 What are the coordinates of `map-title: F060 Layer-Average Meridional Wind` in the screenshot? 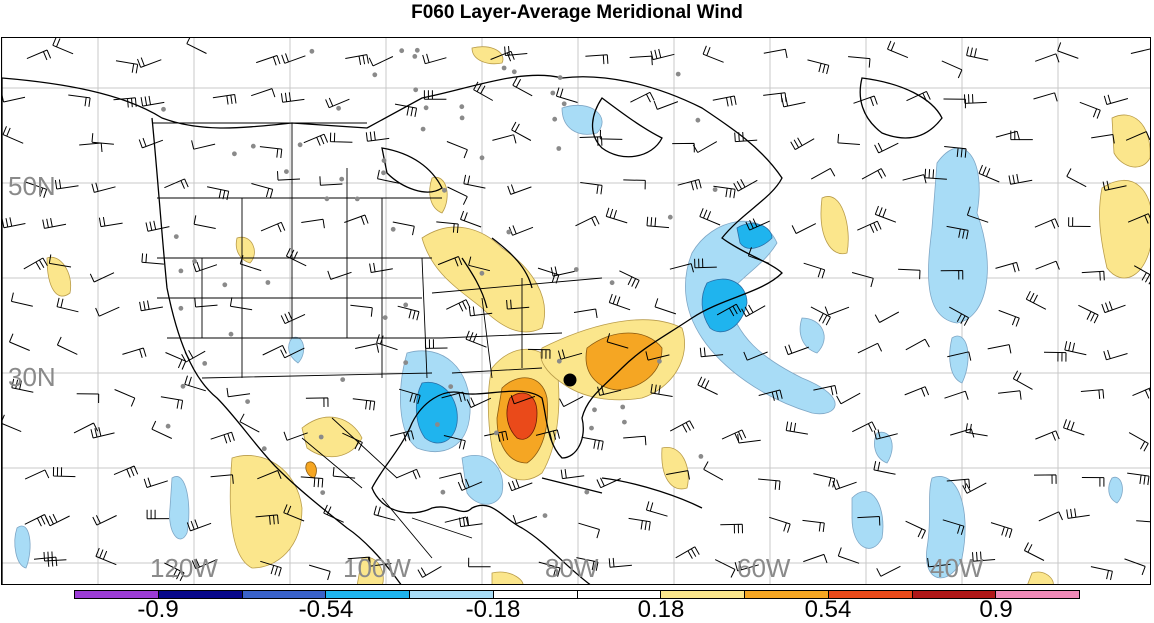 It's located at (577, 12).